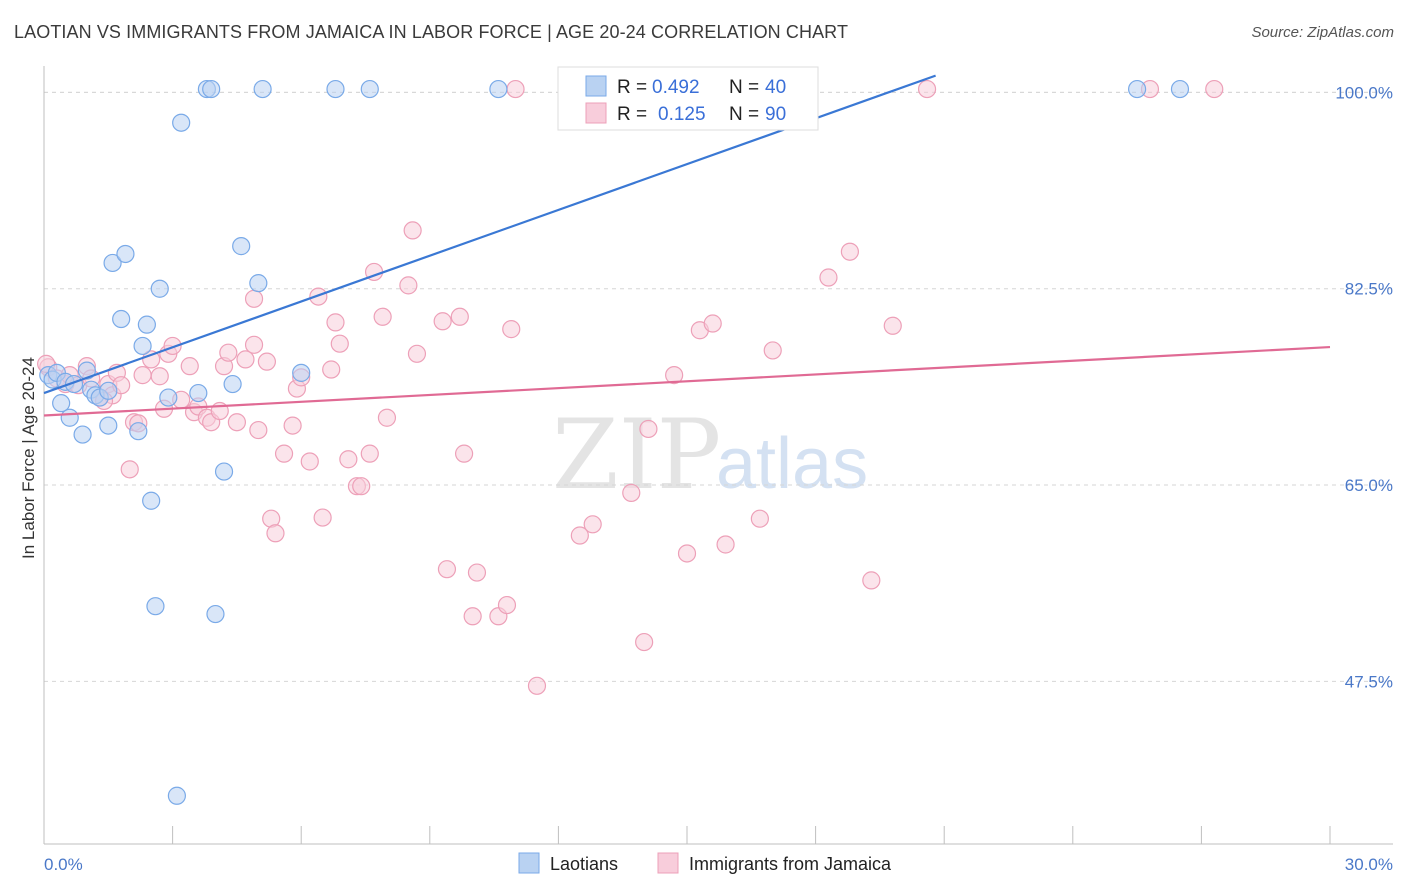 This screenshot has height=892, width=1406. I want to click on legend-r-label-2: R =, so click(632, 114).